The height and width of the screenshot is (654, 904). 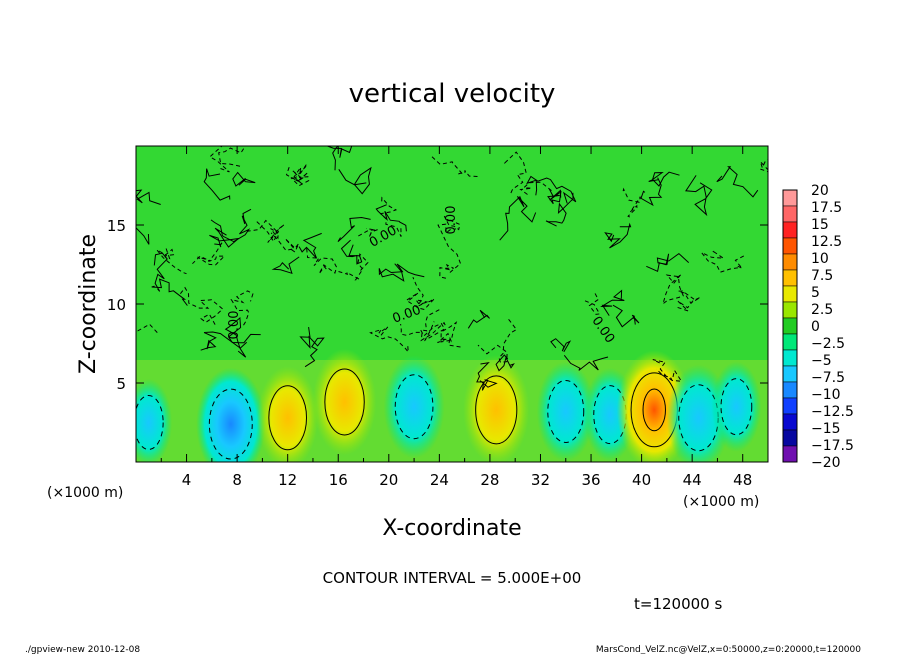 What do you see at coordinates (121, 384) in the screenshot?
I see `y-tick-label: 5` at bounding box center [121, 384].